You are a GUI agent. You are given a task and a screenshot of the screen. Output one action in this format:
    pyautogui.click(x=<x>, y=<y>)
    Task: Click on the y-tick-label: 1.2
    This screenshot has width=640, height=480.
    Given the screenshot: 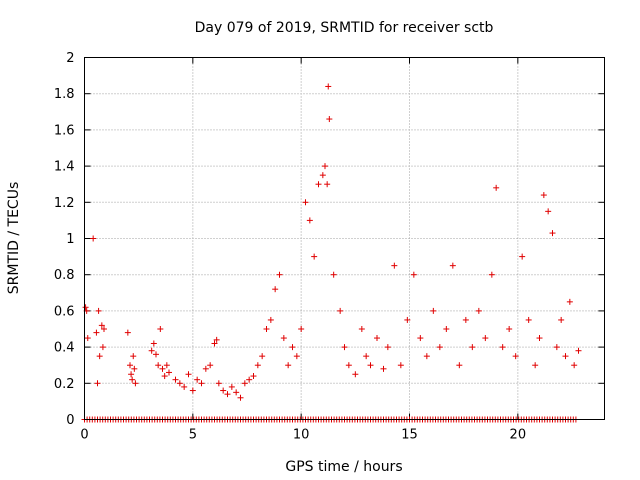 What is the action you would take?
    pyautogui.click(x=64, y=203)
    